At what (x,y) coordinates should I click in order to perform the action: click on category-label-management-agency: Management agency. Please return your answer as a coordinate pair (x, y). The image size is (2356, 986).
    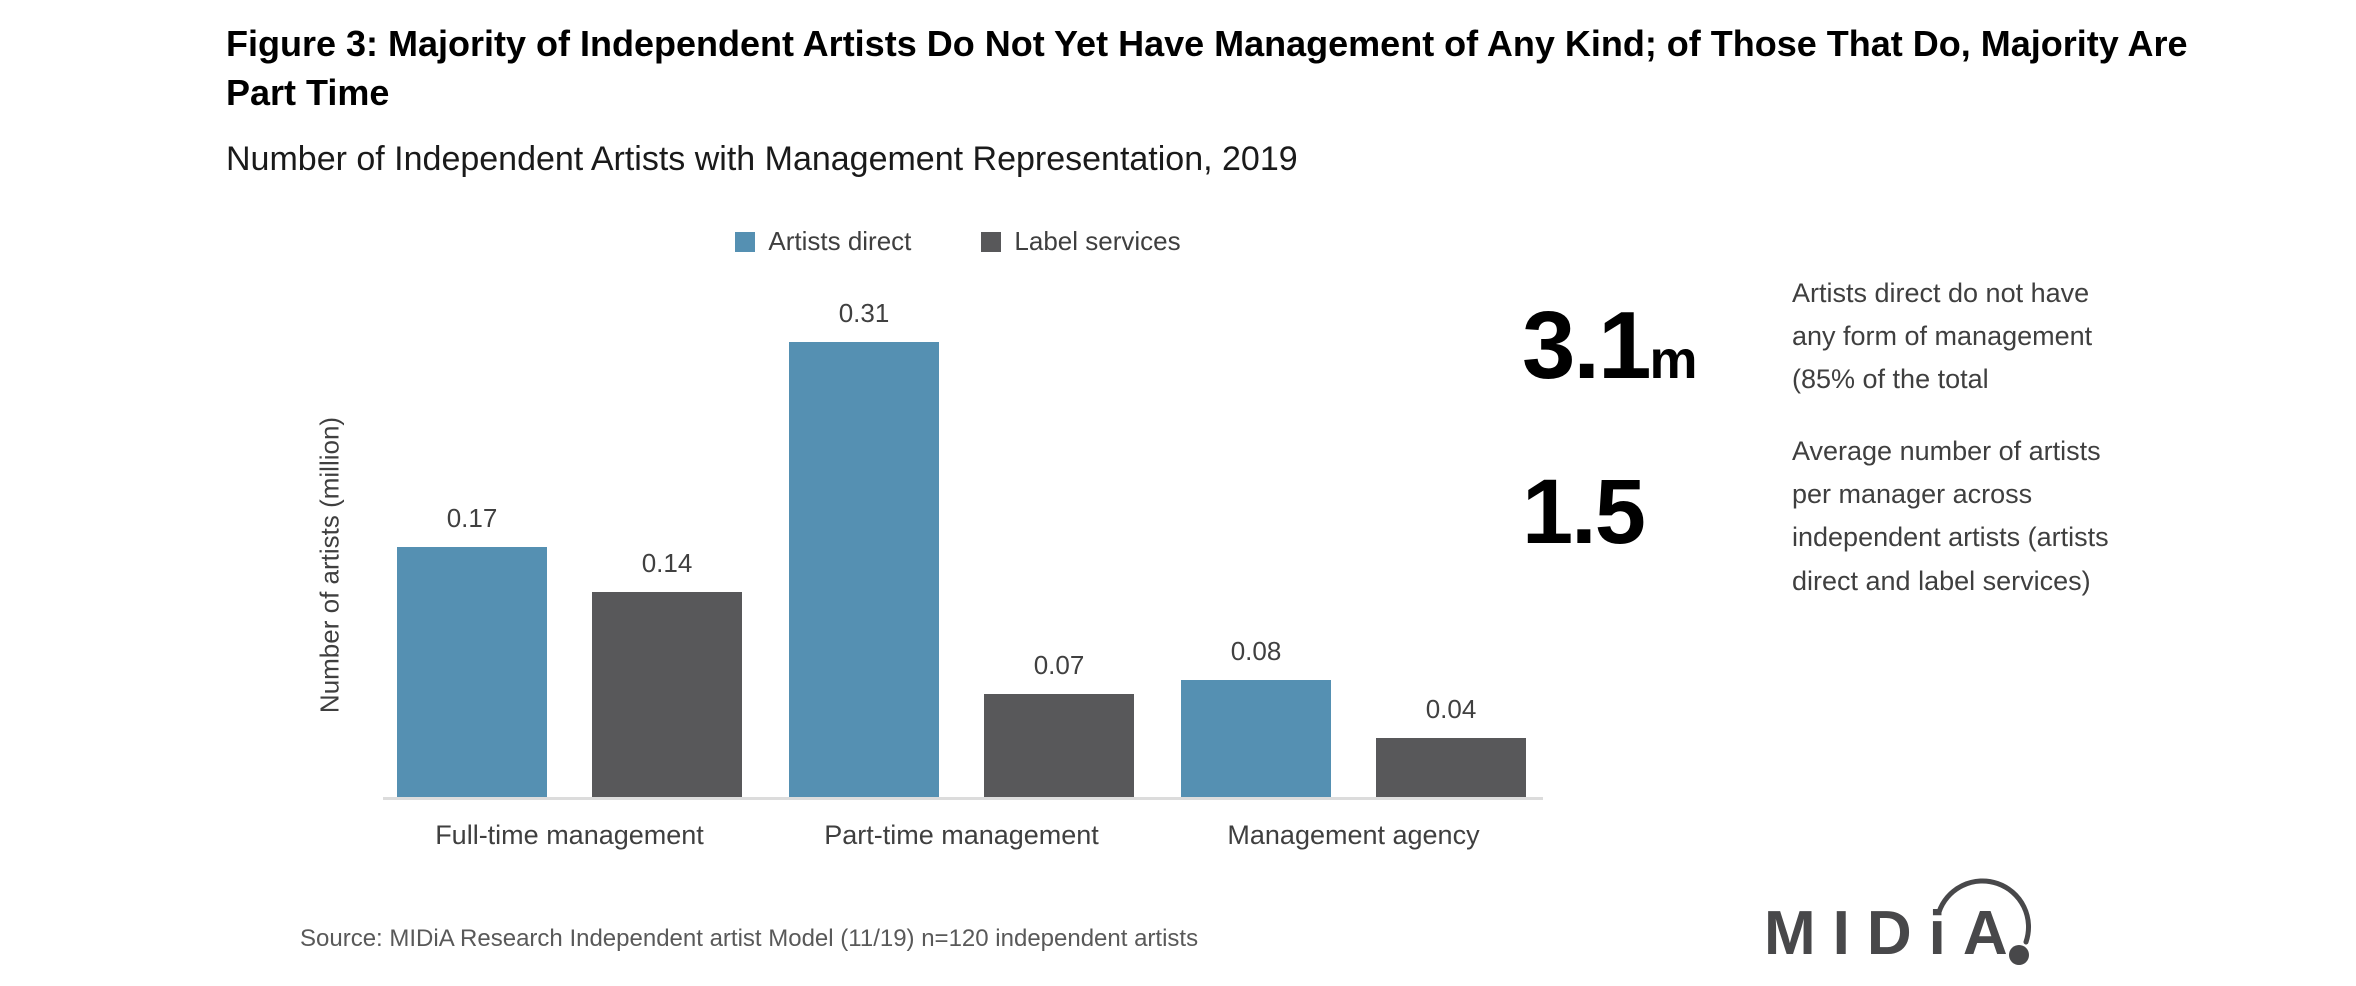
    Looking at the image, I should click on (1353, 835).